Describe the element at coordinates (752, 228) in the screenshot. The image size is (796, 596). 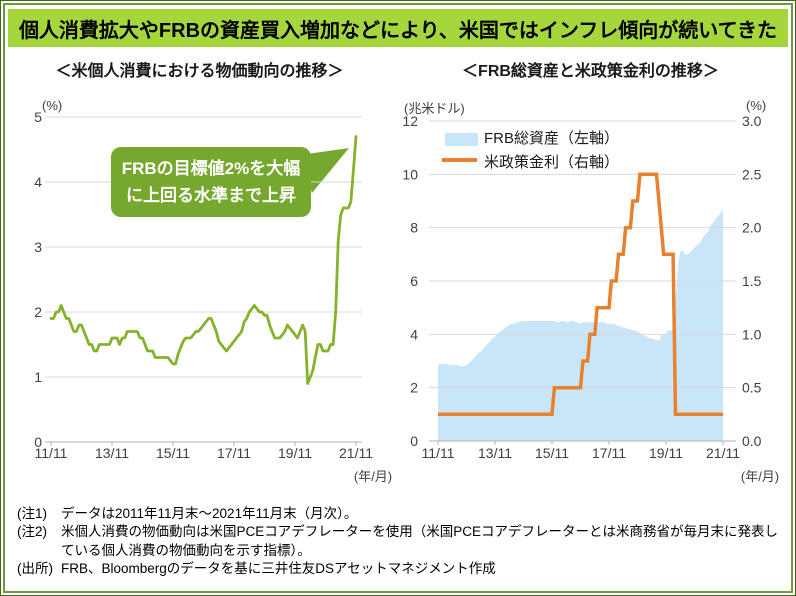
I see `svg-text: 2.0` at that location.